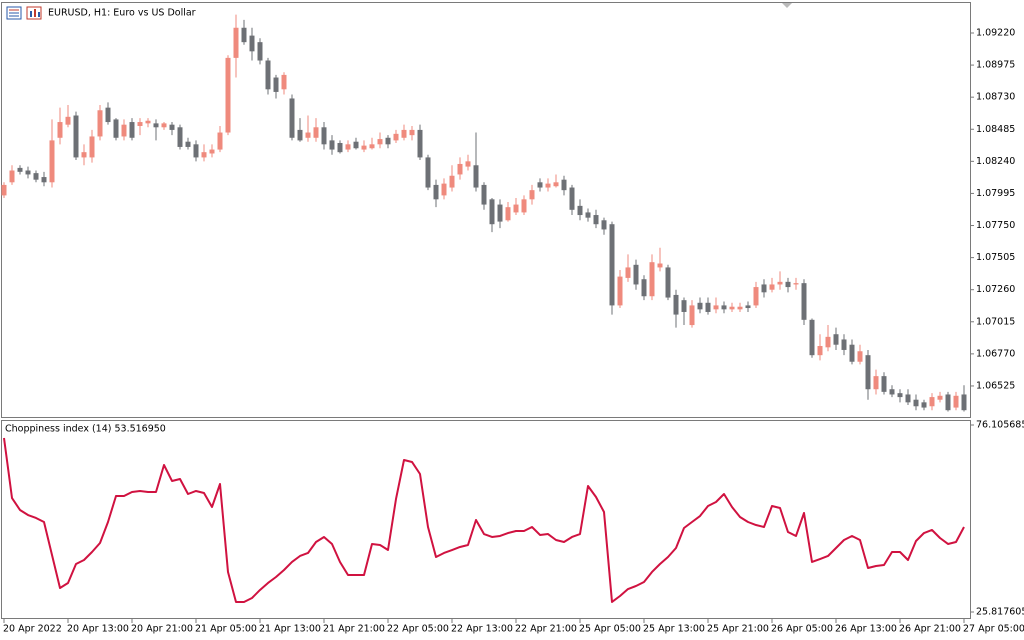  What do you see at coordinates (290, 629) in the screenshot?
I see `x-tick-label: 21 Apr 13:00` at bounding box center [290, 629].